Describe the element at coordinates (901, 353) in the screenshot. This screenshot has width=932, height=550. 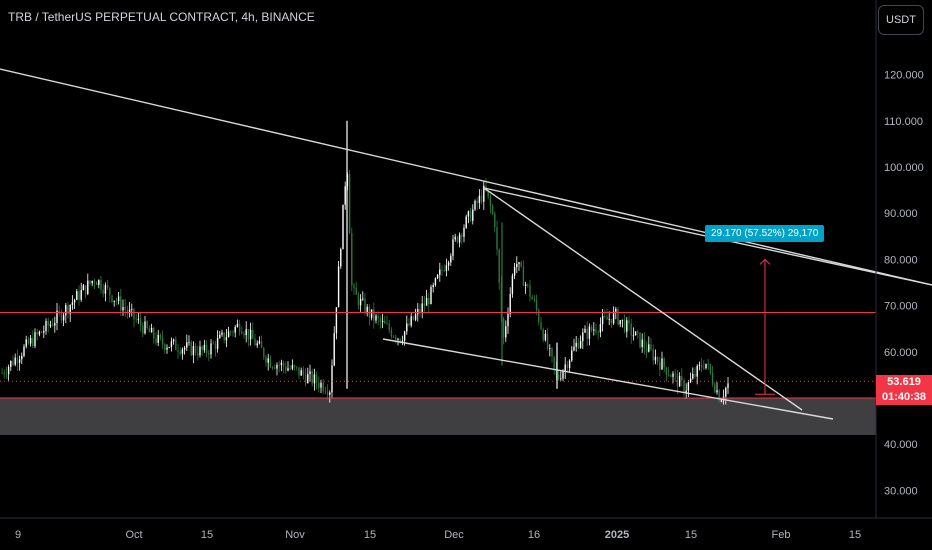
I see `price-tick-label: 60.000` at that location.